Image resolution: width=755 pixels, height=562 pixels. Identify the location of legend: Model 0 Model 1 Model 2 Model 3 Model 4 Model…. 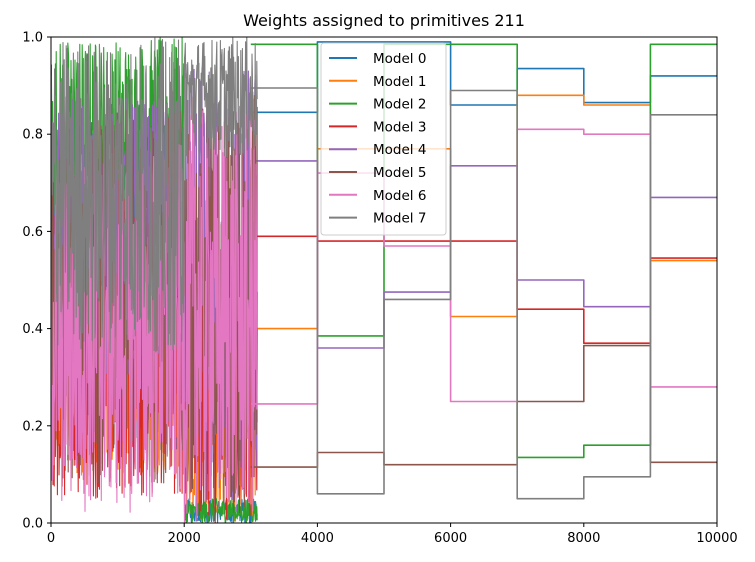
(383, 139).